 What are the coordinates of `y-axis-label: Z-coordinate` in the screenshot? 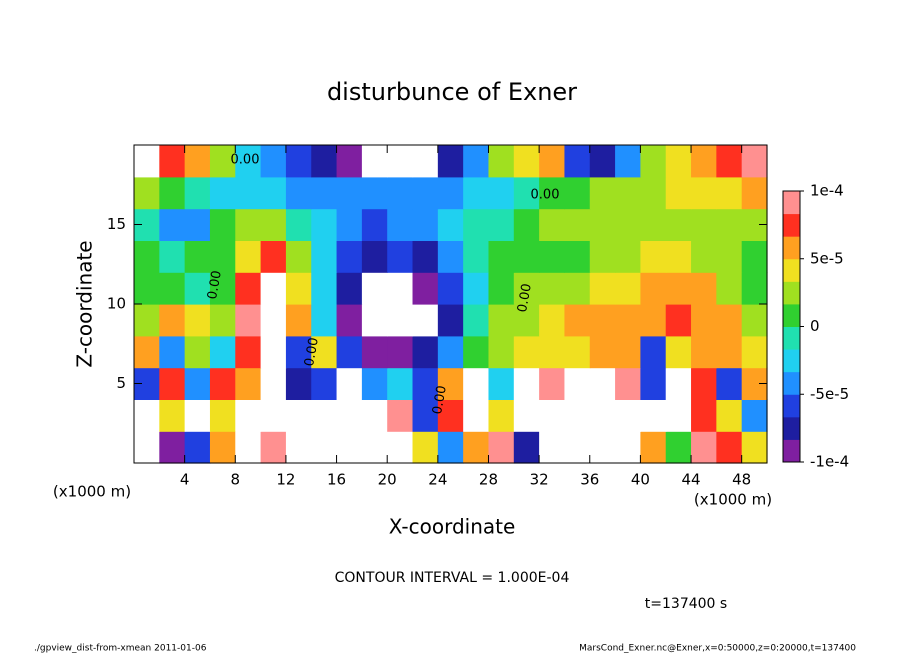 It's located at (85, 303).